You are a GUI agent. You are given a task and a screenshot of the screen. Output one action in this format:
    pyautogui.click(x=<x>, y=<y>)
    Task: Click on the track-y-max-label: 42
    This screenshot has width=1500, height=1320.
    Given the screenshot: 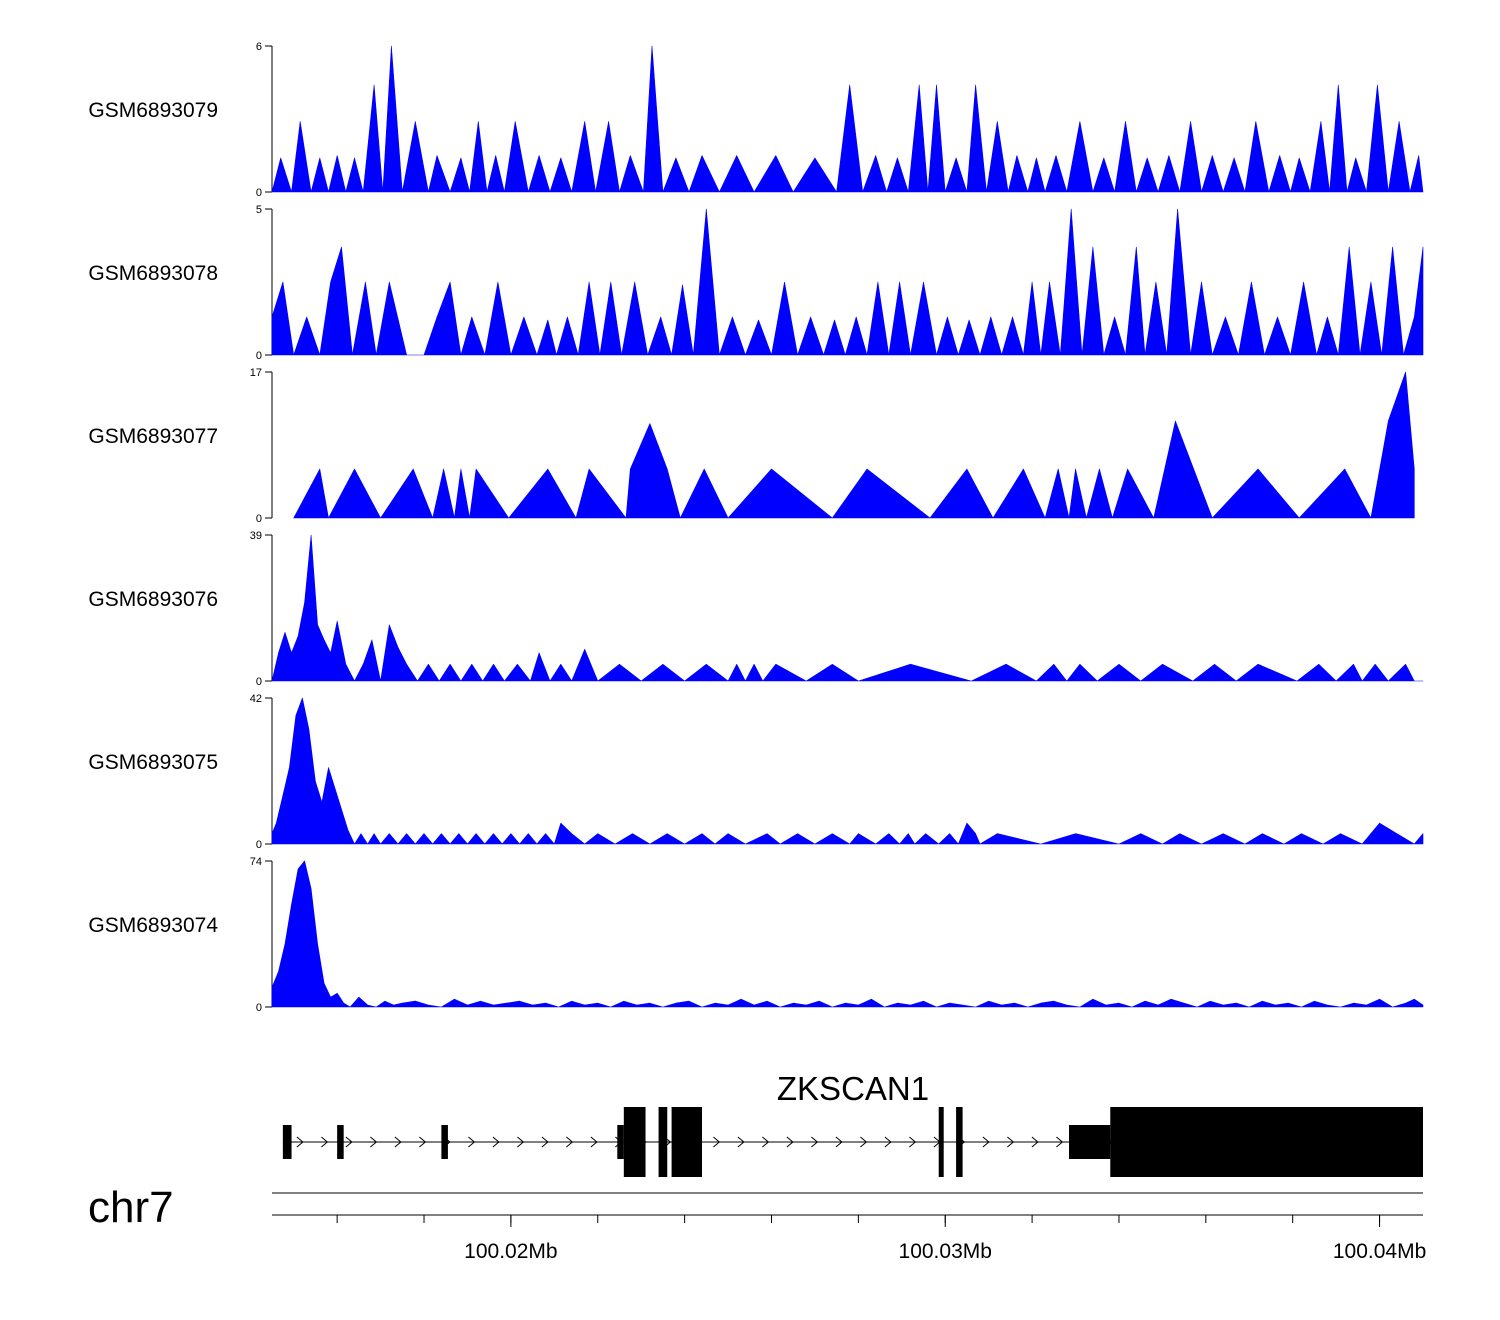 What is the action you would take?
    pyautogui.click(x=256, y=699)
    